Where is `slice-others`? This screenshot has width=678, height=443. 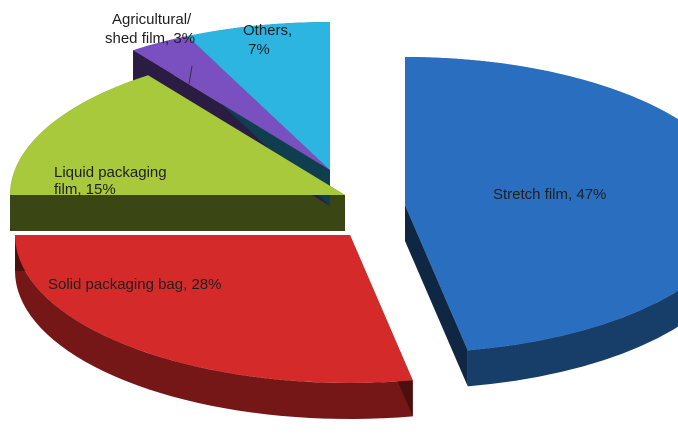
slice-others is located at coordinates (258, 96).